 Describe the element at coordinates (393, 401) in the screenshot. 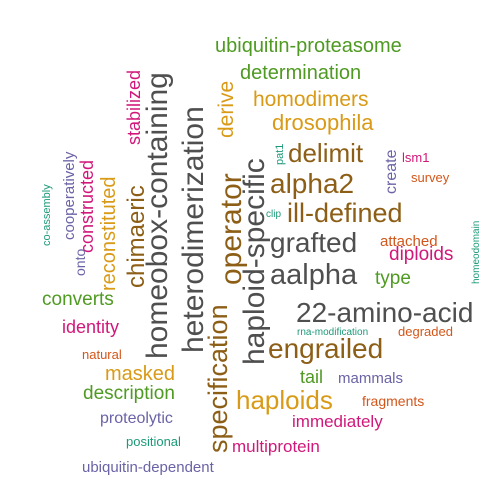

I see `cloud-word: fragments` at that location.